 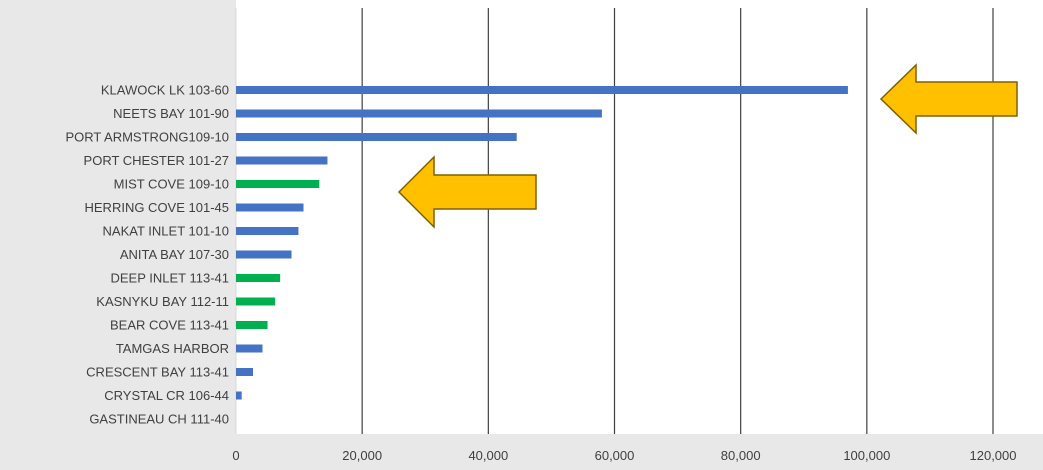 What do you see at coordinates (171, 113) in the screenshot?
I see `category-label: NEETS BAY 101-90` at bounding box center [171, 113].